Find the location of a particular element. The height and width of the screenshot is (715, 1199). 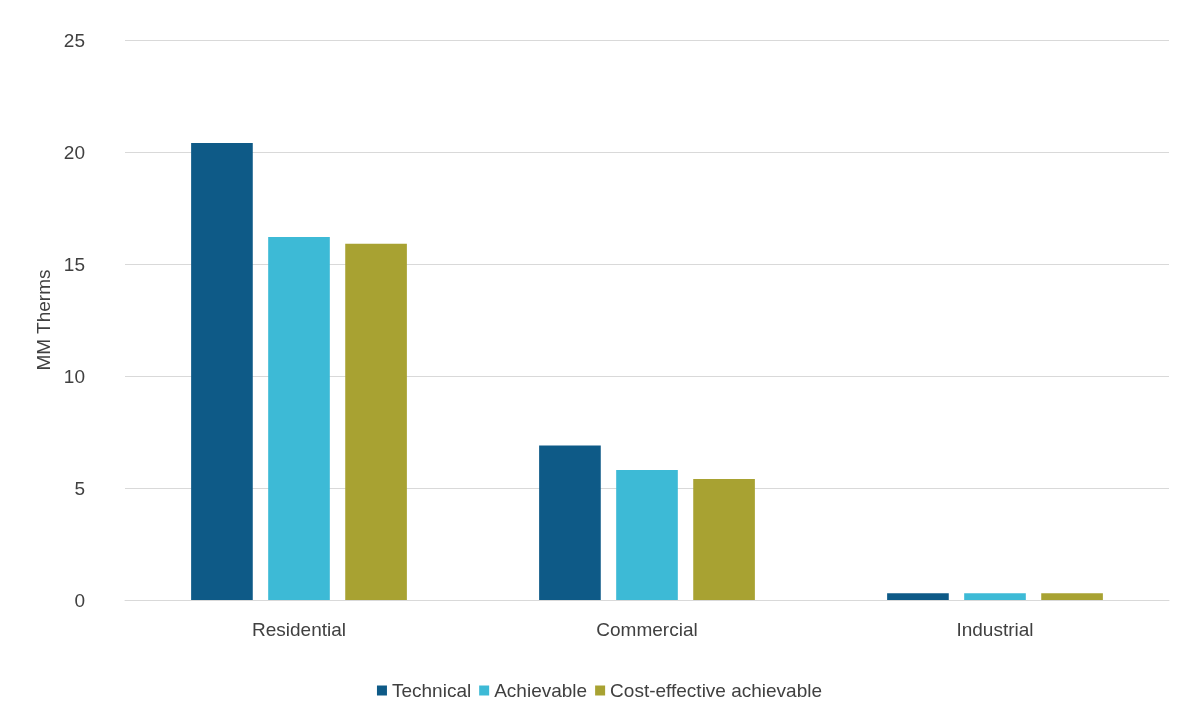

y-tick-label: 25 is located at coordinates (74, 40).